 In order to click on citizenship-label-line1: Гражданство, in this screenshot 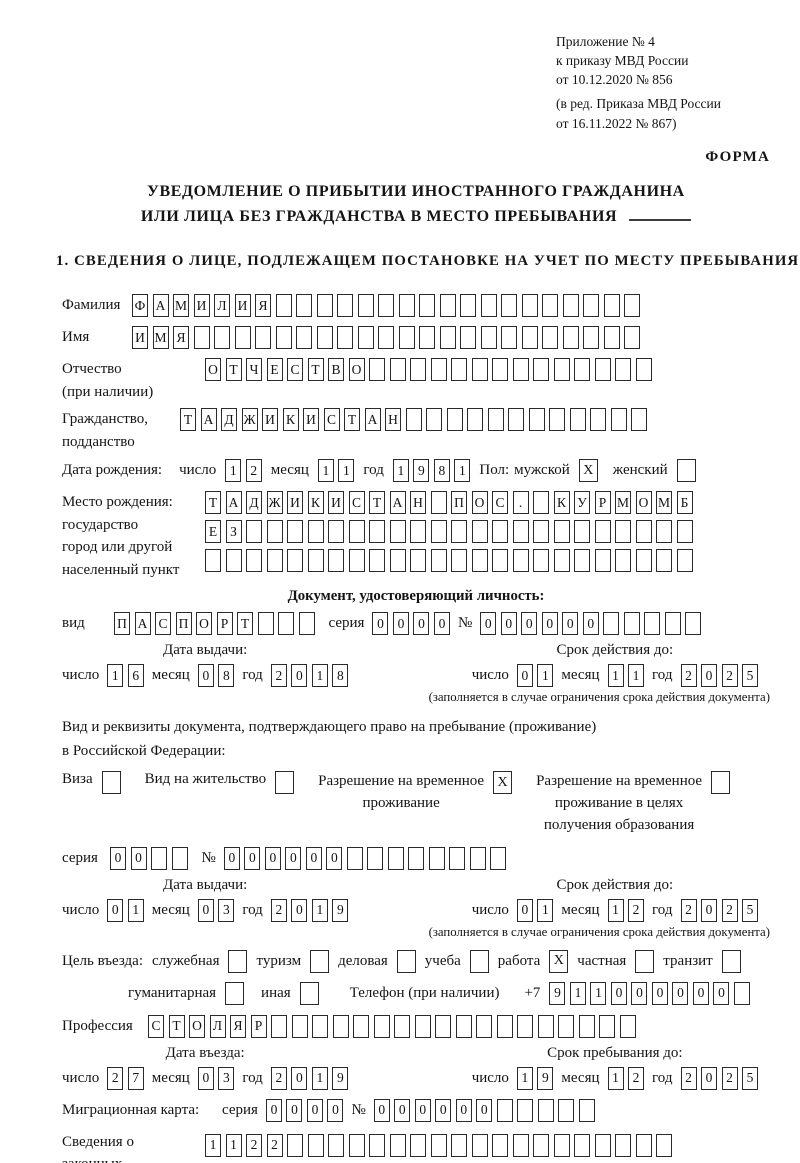, I will do `click(105, 419)`.